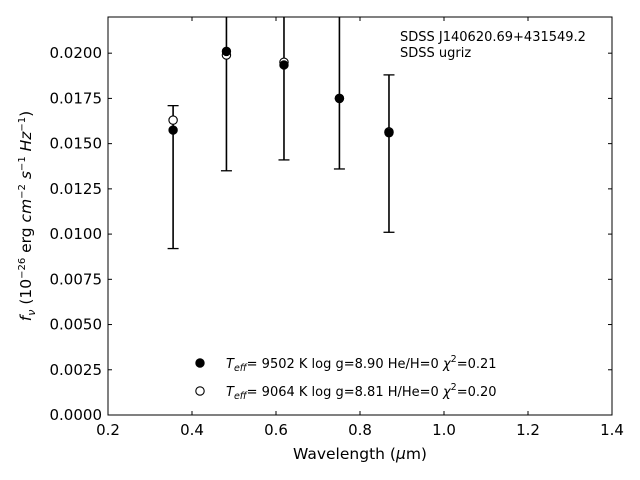  Describe the element at coordinates (76, 415) in the screenshot. I see `y-tick-label: 0.0000` at that location.